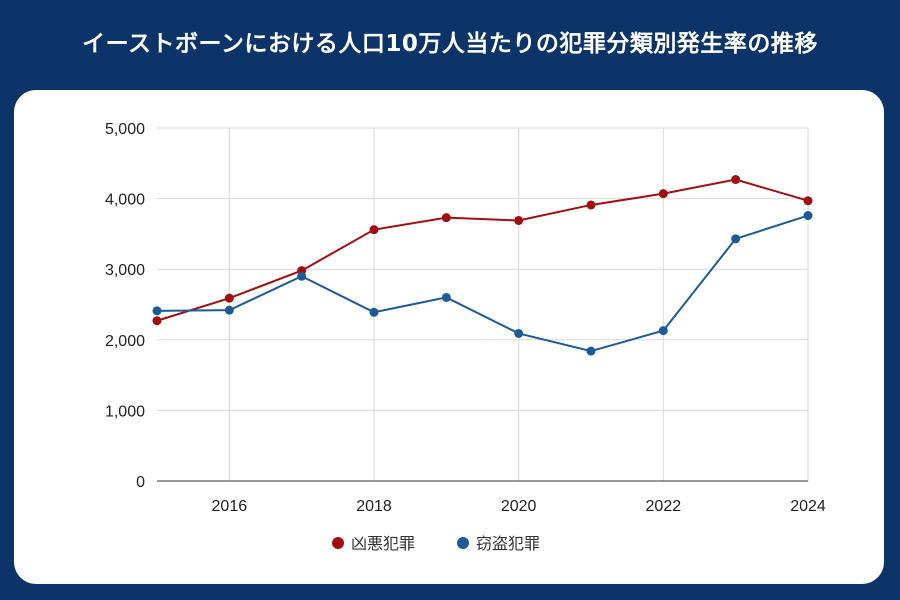 This screenshot has height=600, width=900. I want to click on page-title: イーストボーンにおける人口10万人当たりの犯罪分類別発生率の推移, so click(450, 44).